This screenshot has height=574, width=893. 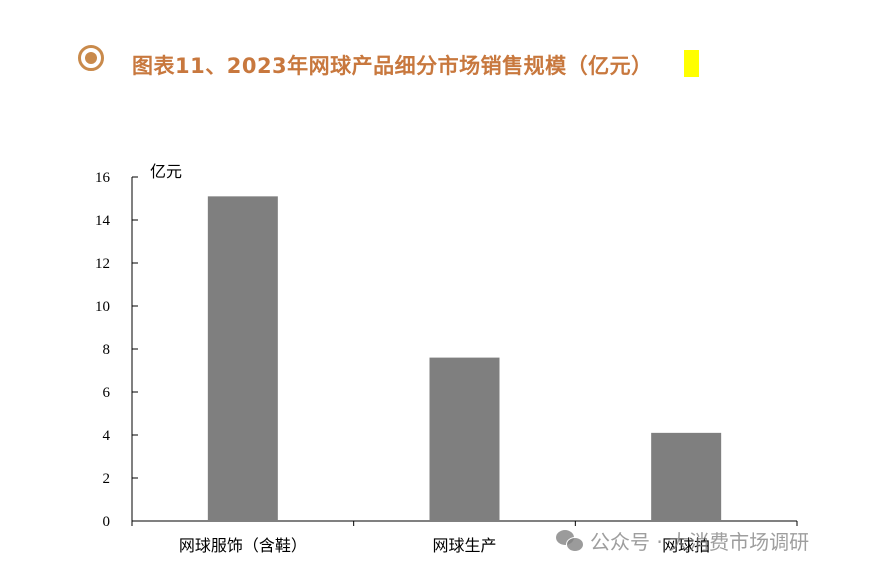 I want to click on chart-title: 图表11、2023年网球产品细分市场销售规模（亿元）, so click(x=392, y=66).